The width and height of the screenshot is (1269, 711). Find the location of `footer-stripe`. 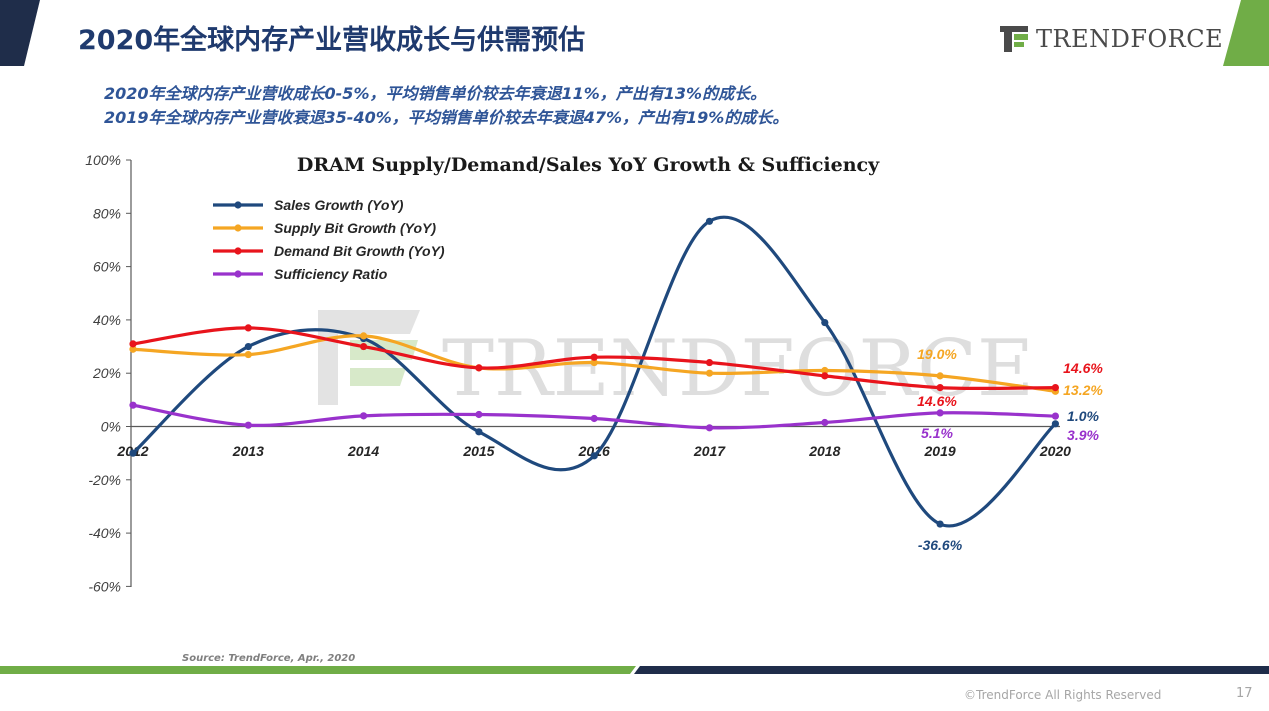

footer-stripe is located at coordinates (634, 670).